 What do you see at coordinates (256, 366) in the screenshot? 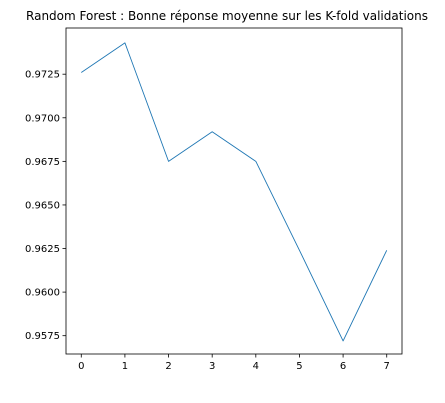
I see `x-tick-label: 4` at bounding box center [256, 366].